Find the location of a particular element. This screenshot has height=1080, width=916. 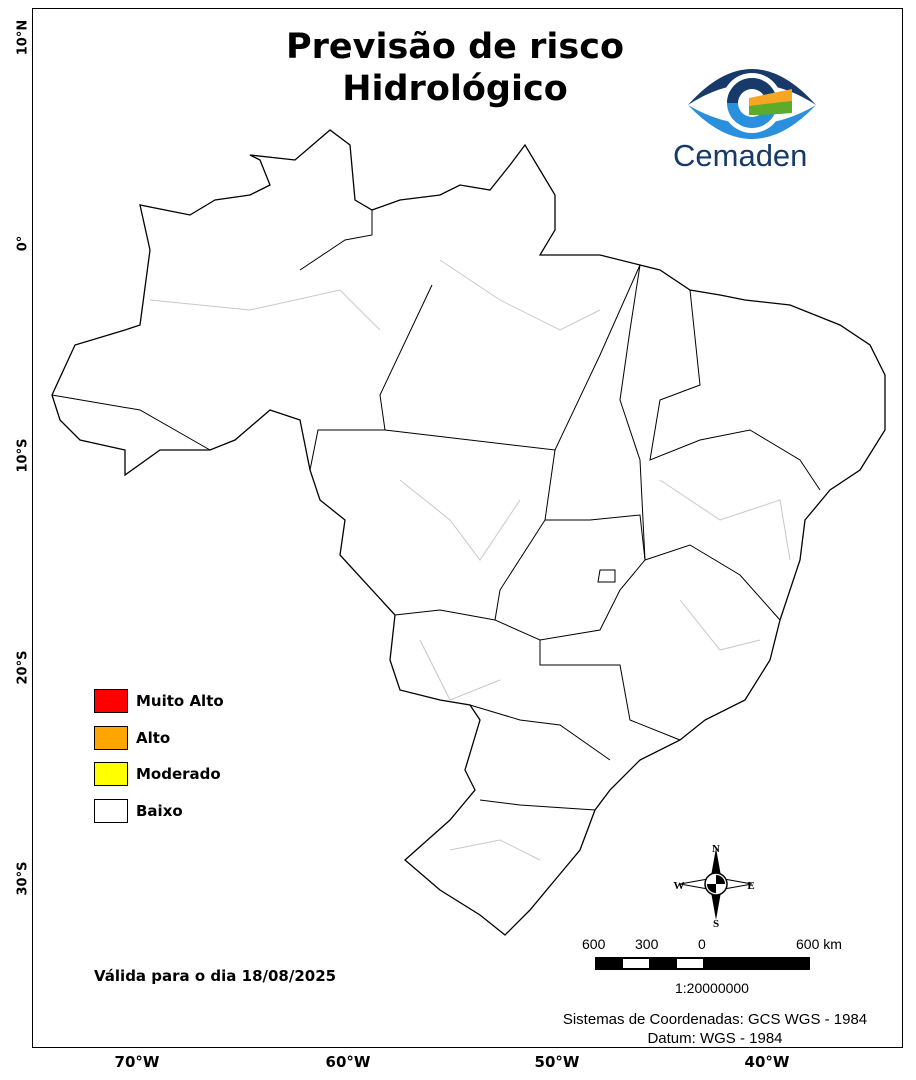

scale-label: 300 is located at coordinates (647, 944).